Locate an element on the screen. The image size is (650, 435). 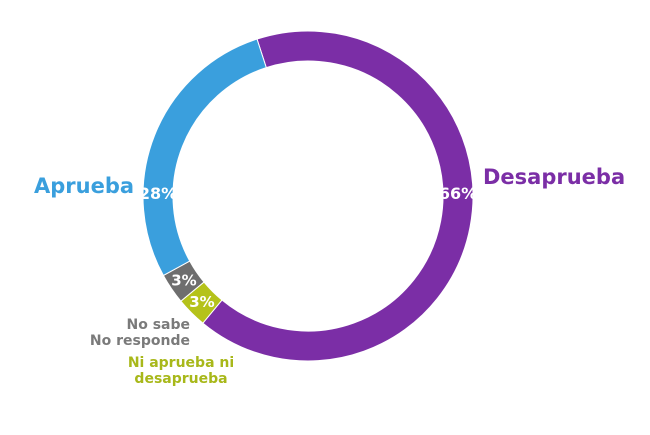
ni-aprueba-label-line2: desaprueba is located at coordinates (181, 379).